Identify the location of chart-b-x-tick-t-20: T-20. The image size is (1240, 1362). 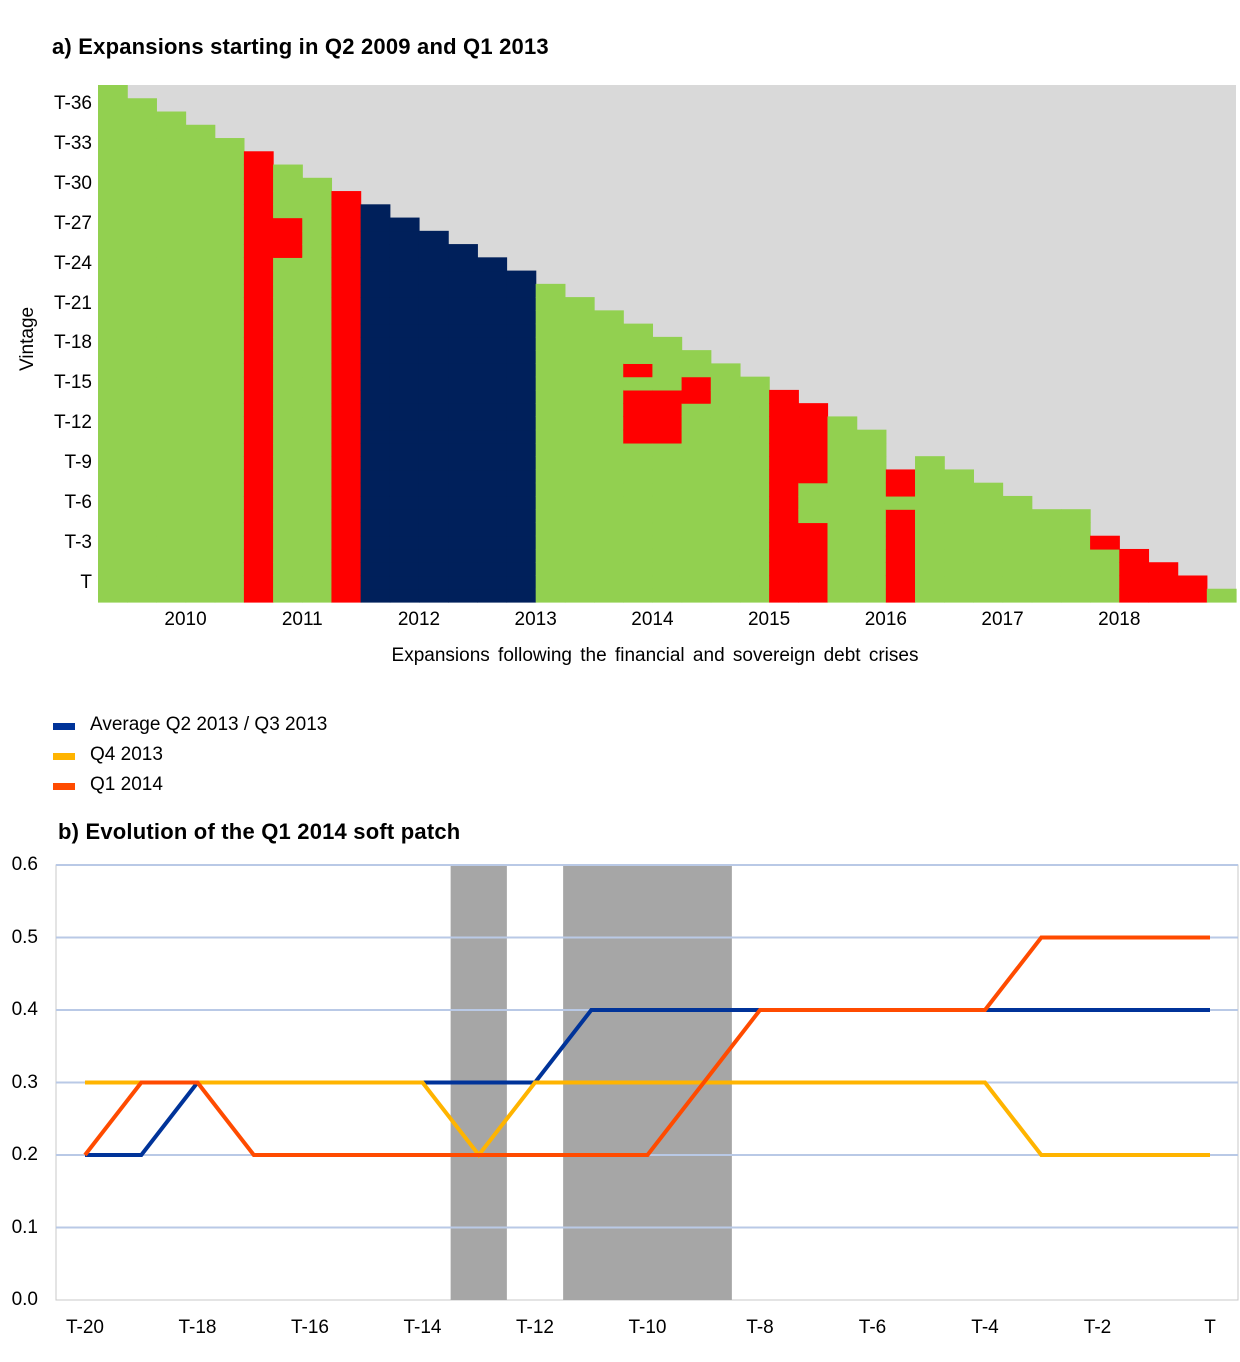
(85, 1327).